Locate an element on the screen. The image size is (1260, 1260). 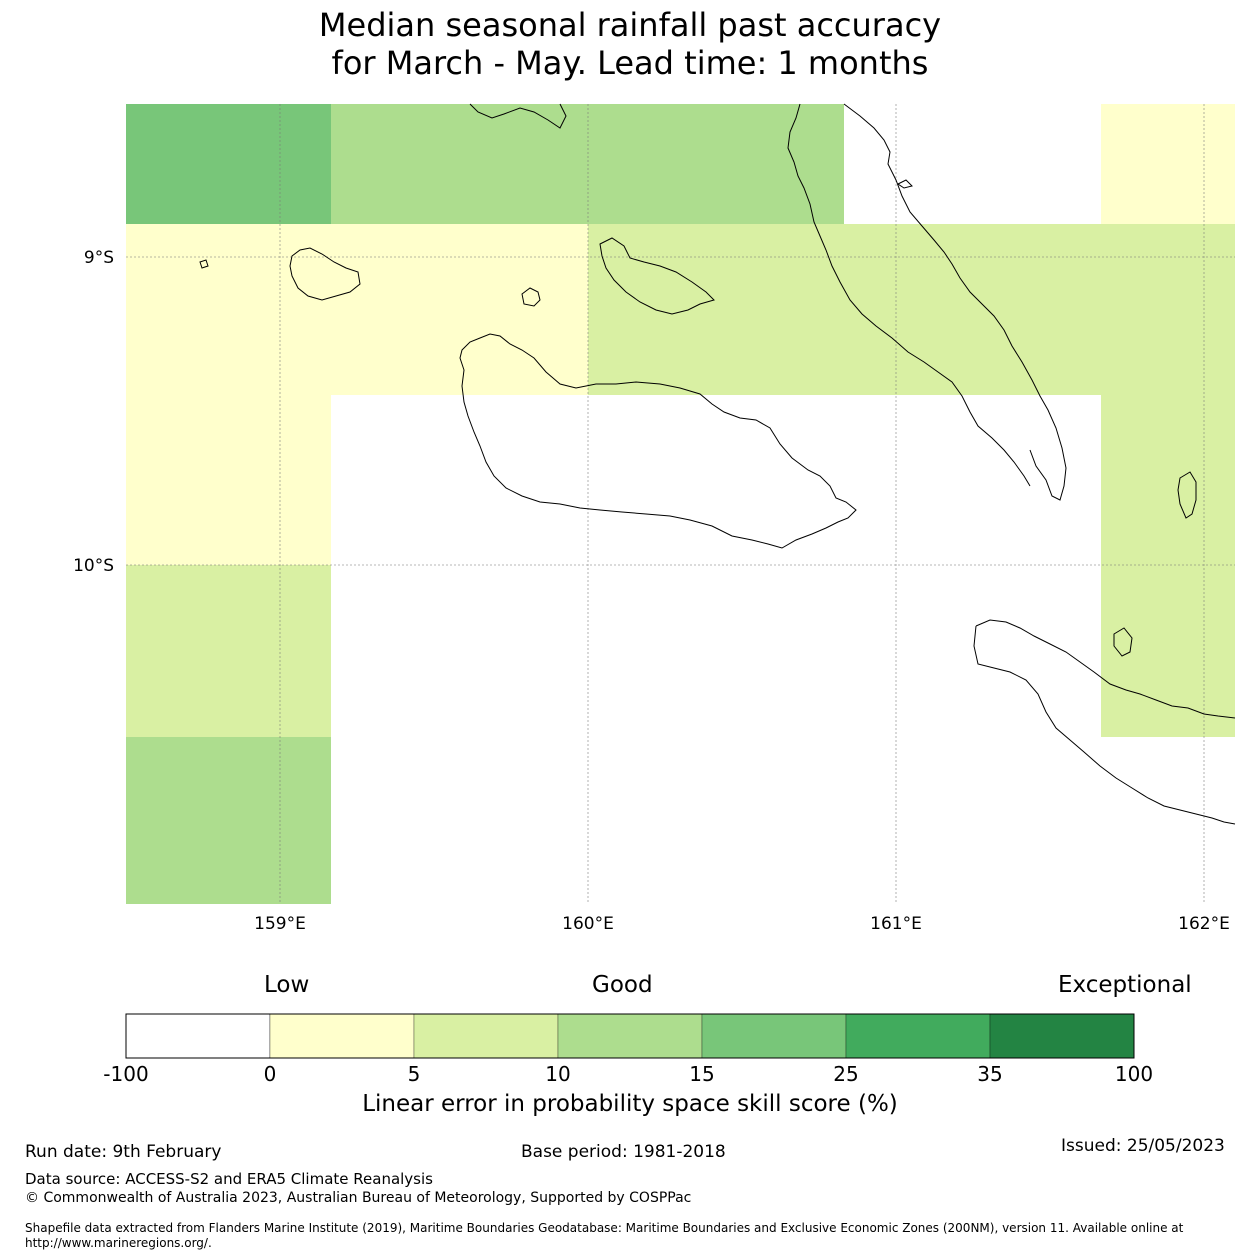
coast-russell is located at coordinates (325, 274).